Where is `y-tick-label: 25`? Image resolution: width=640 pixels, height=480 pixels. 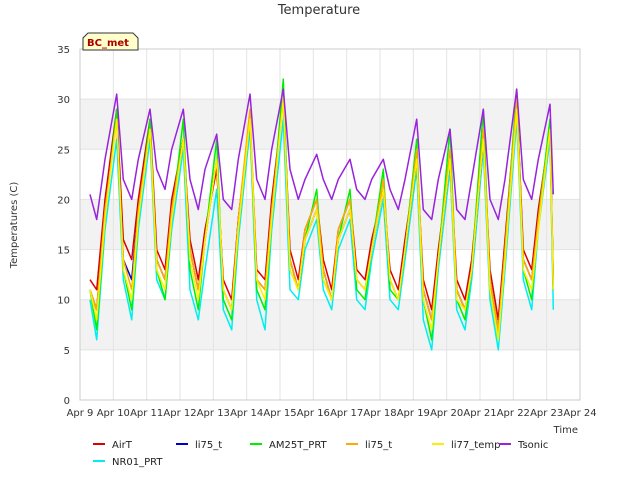
y-tick-label: 25 is located at coordinates (63, 150).